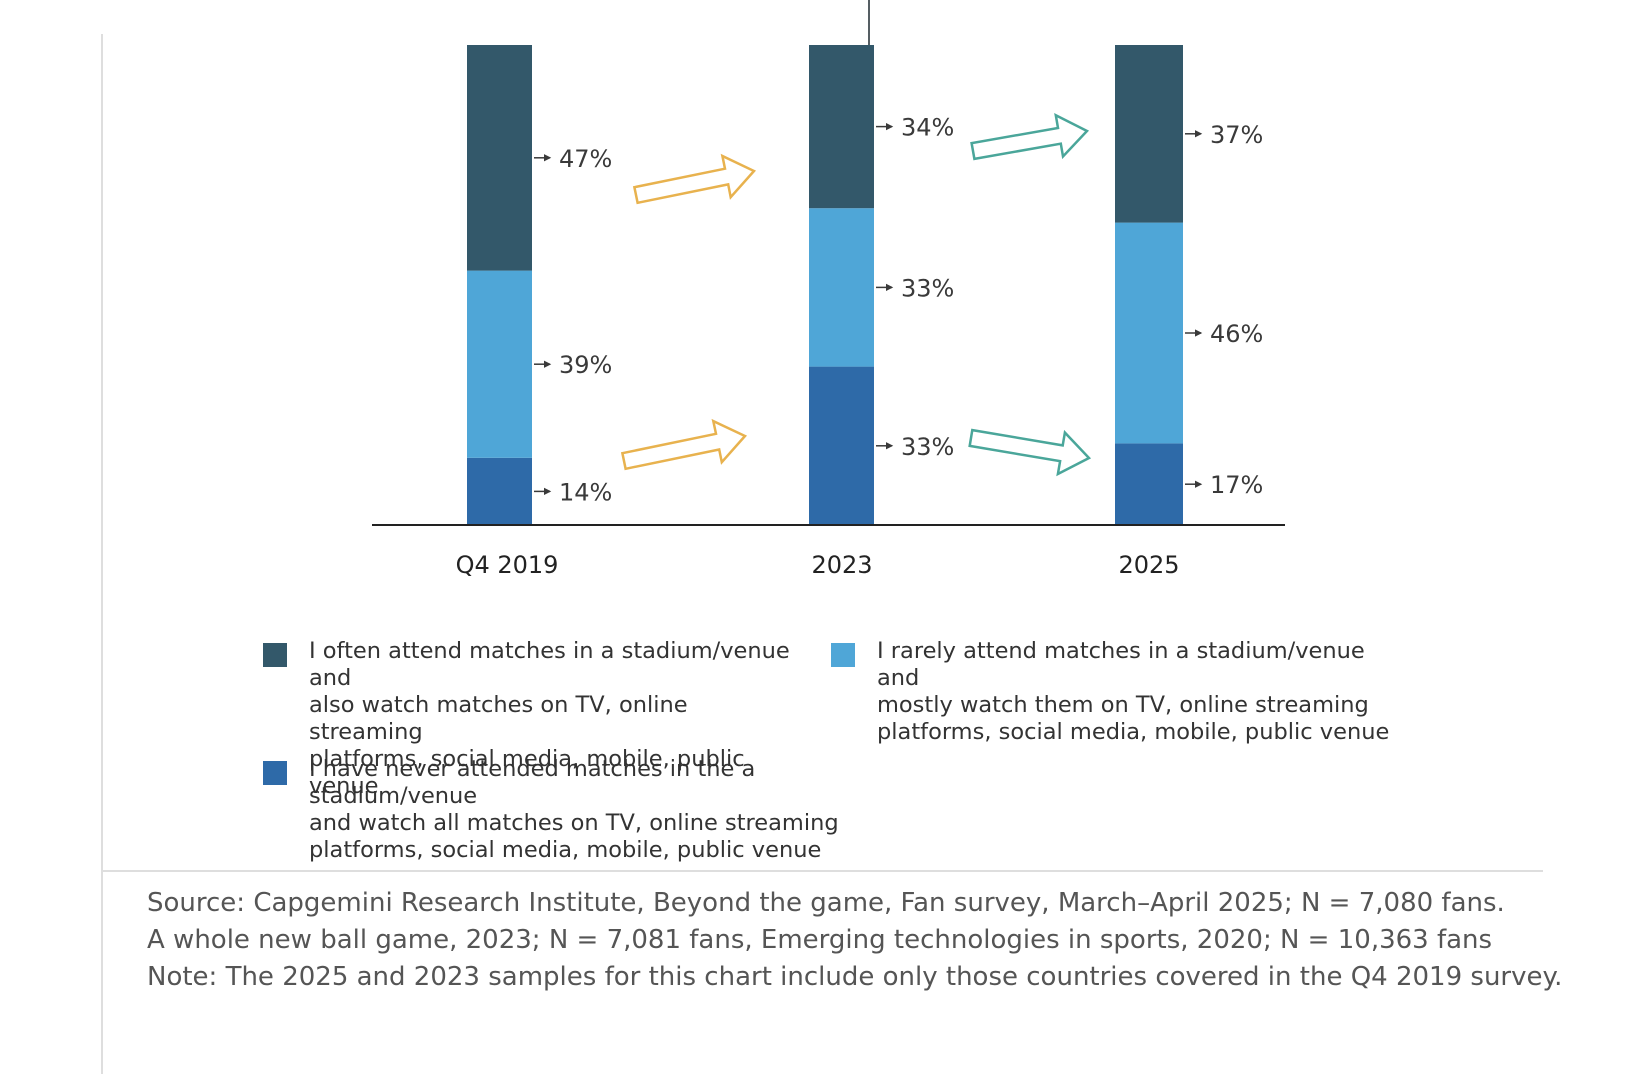 The image size is (1630, 1074). Describe the element at coordinates (822, 871) in the screenshot. I see `source-divider` at that location.